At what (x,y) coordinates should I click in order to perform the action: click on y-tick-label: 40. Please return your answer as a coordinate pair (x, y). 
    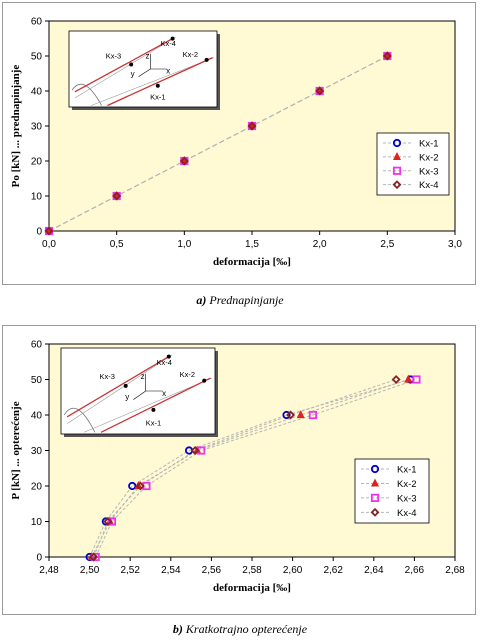
    Looking at the image, I should click on (37, 92).